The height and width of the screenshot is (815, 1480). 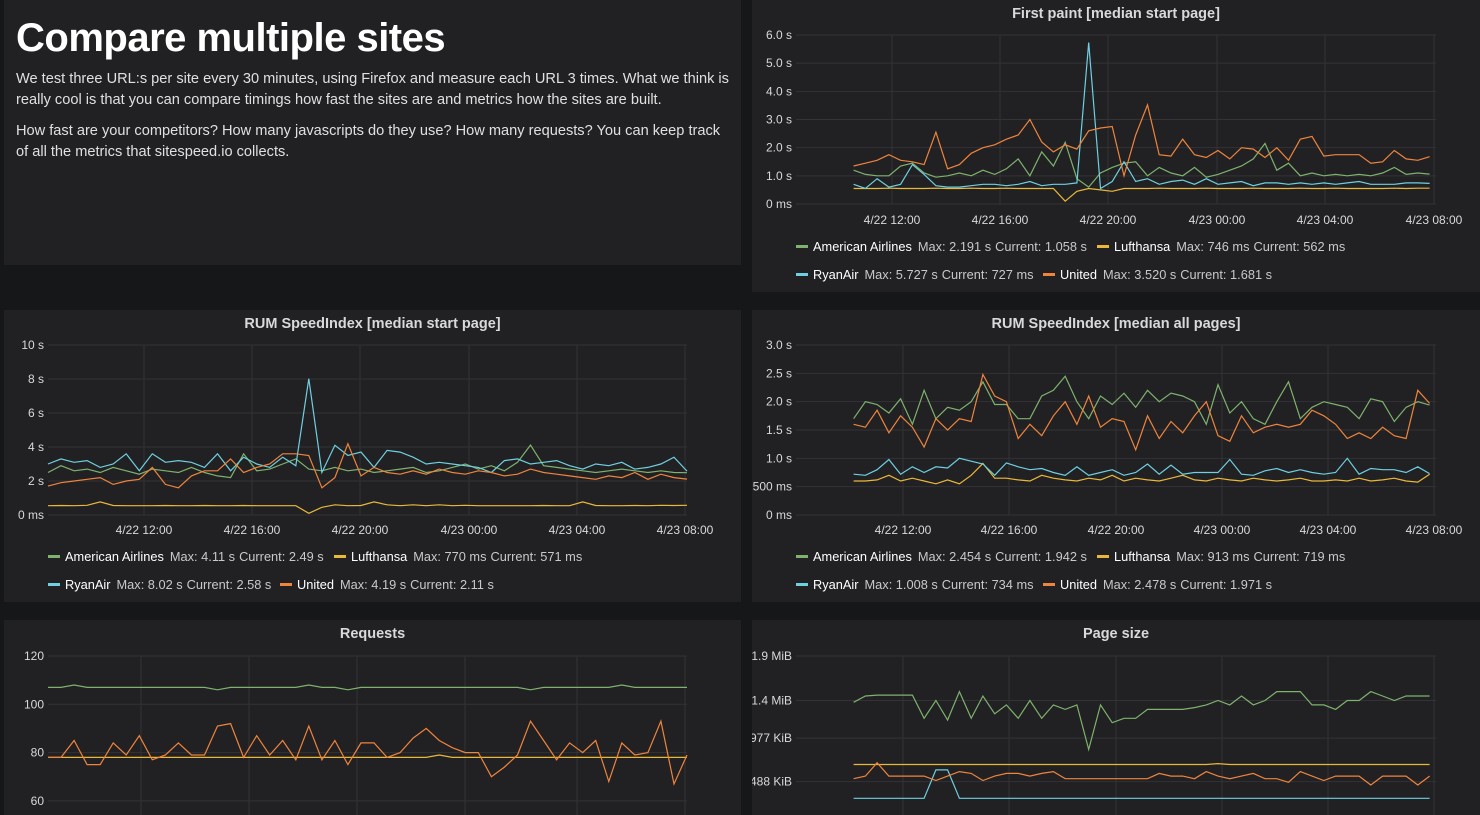 What do you see at coordinates (1116, 324) in the screenshot?
I see `panel-title: RUM SpeedIndex [median all pages]` at bounding box center [1116, 324].